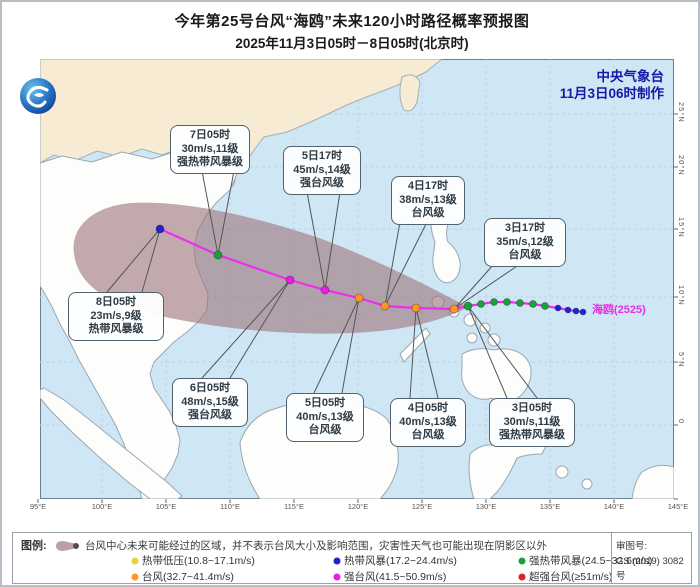 Image resolution: width=700 pixels, height=587 pixels. What do you see at coordinates (681, 227) in the screenshot?
I see `lat-label: 15°N` at bounding box center [681, 227].